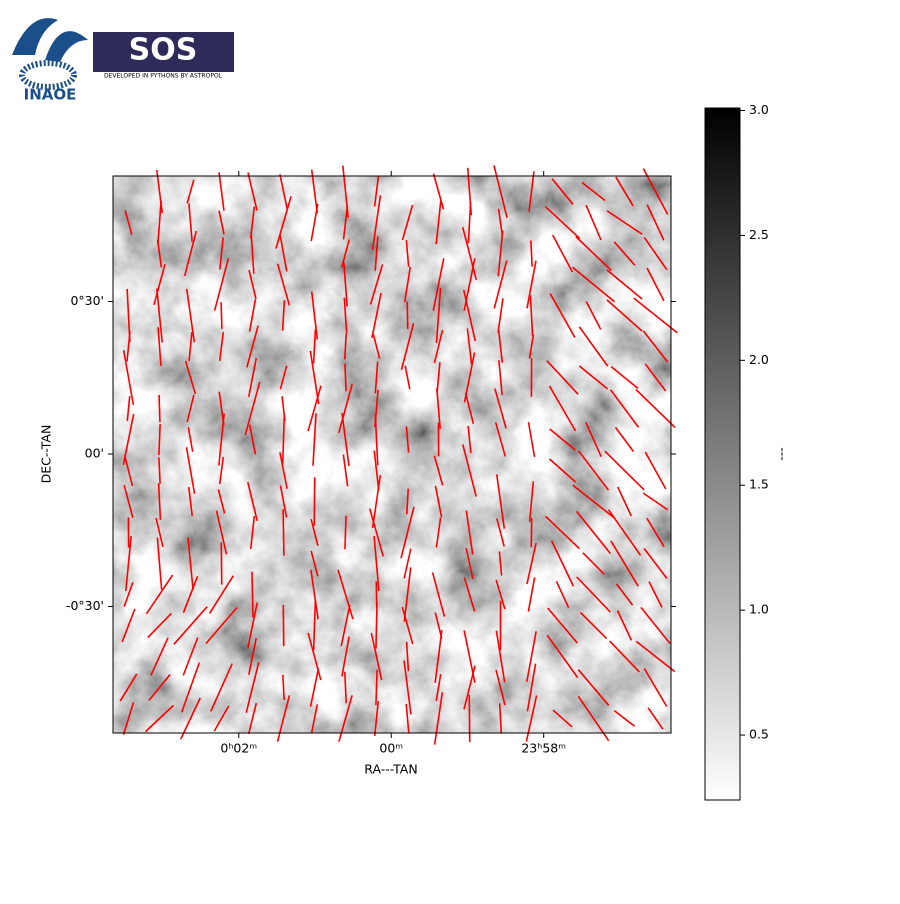  What do you see at coordinates (759, 109) in the screenshot?
I see `colorbar-tick-label: 3.0` at bounding box center [759, 109].